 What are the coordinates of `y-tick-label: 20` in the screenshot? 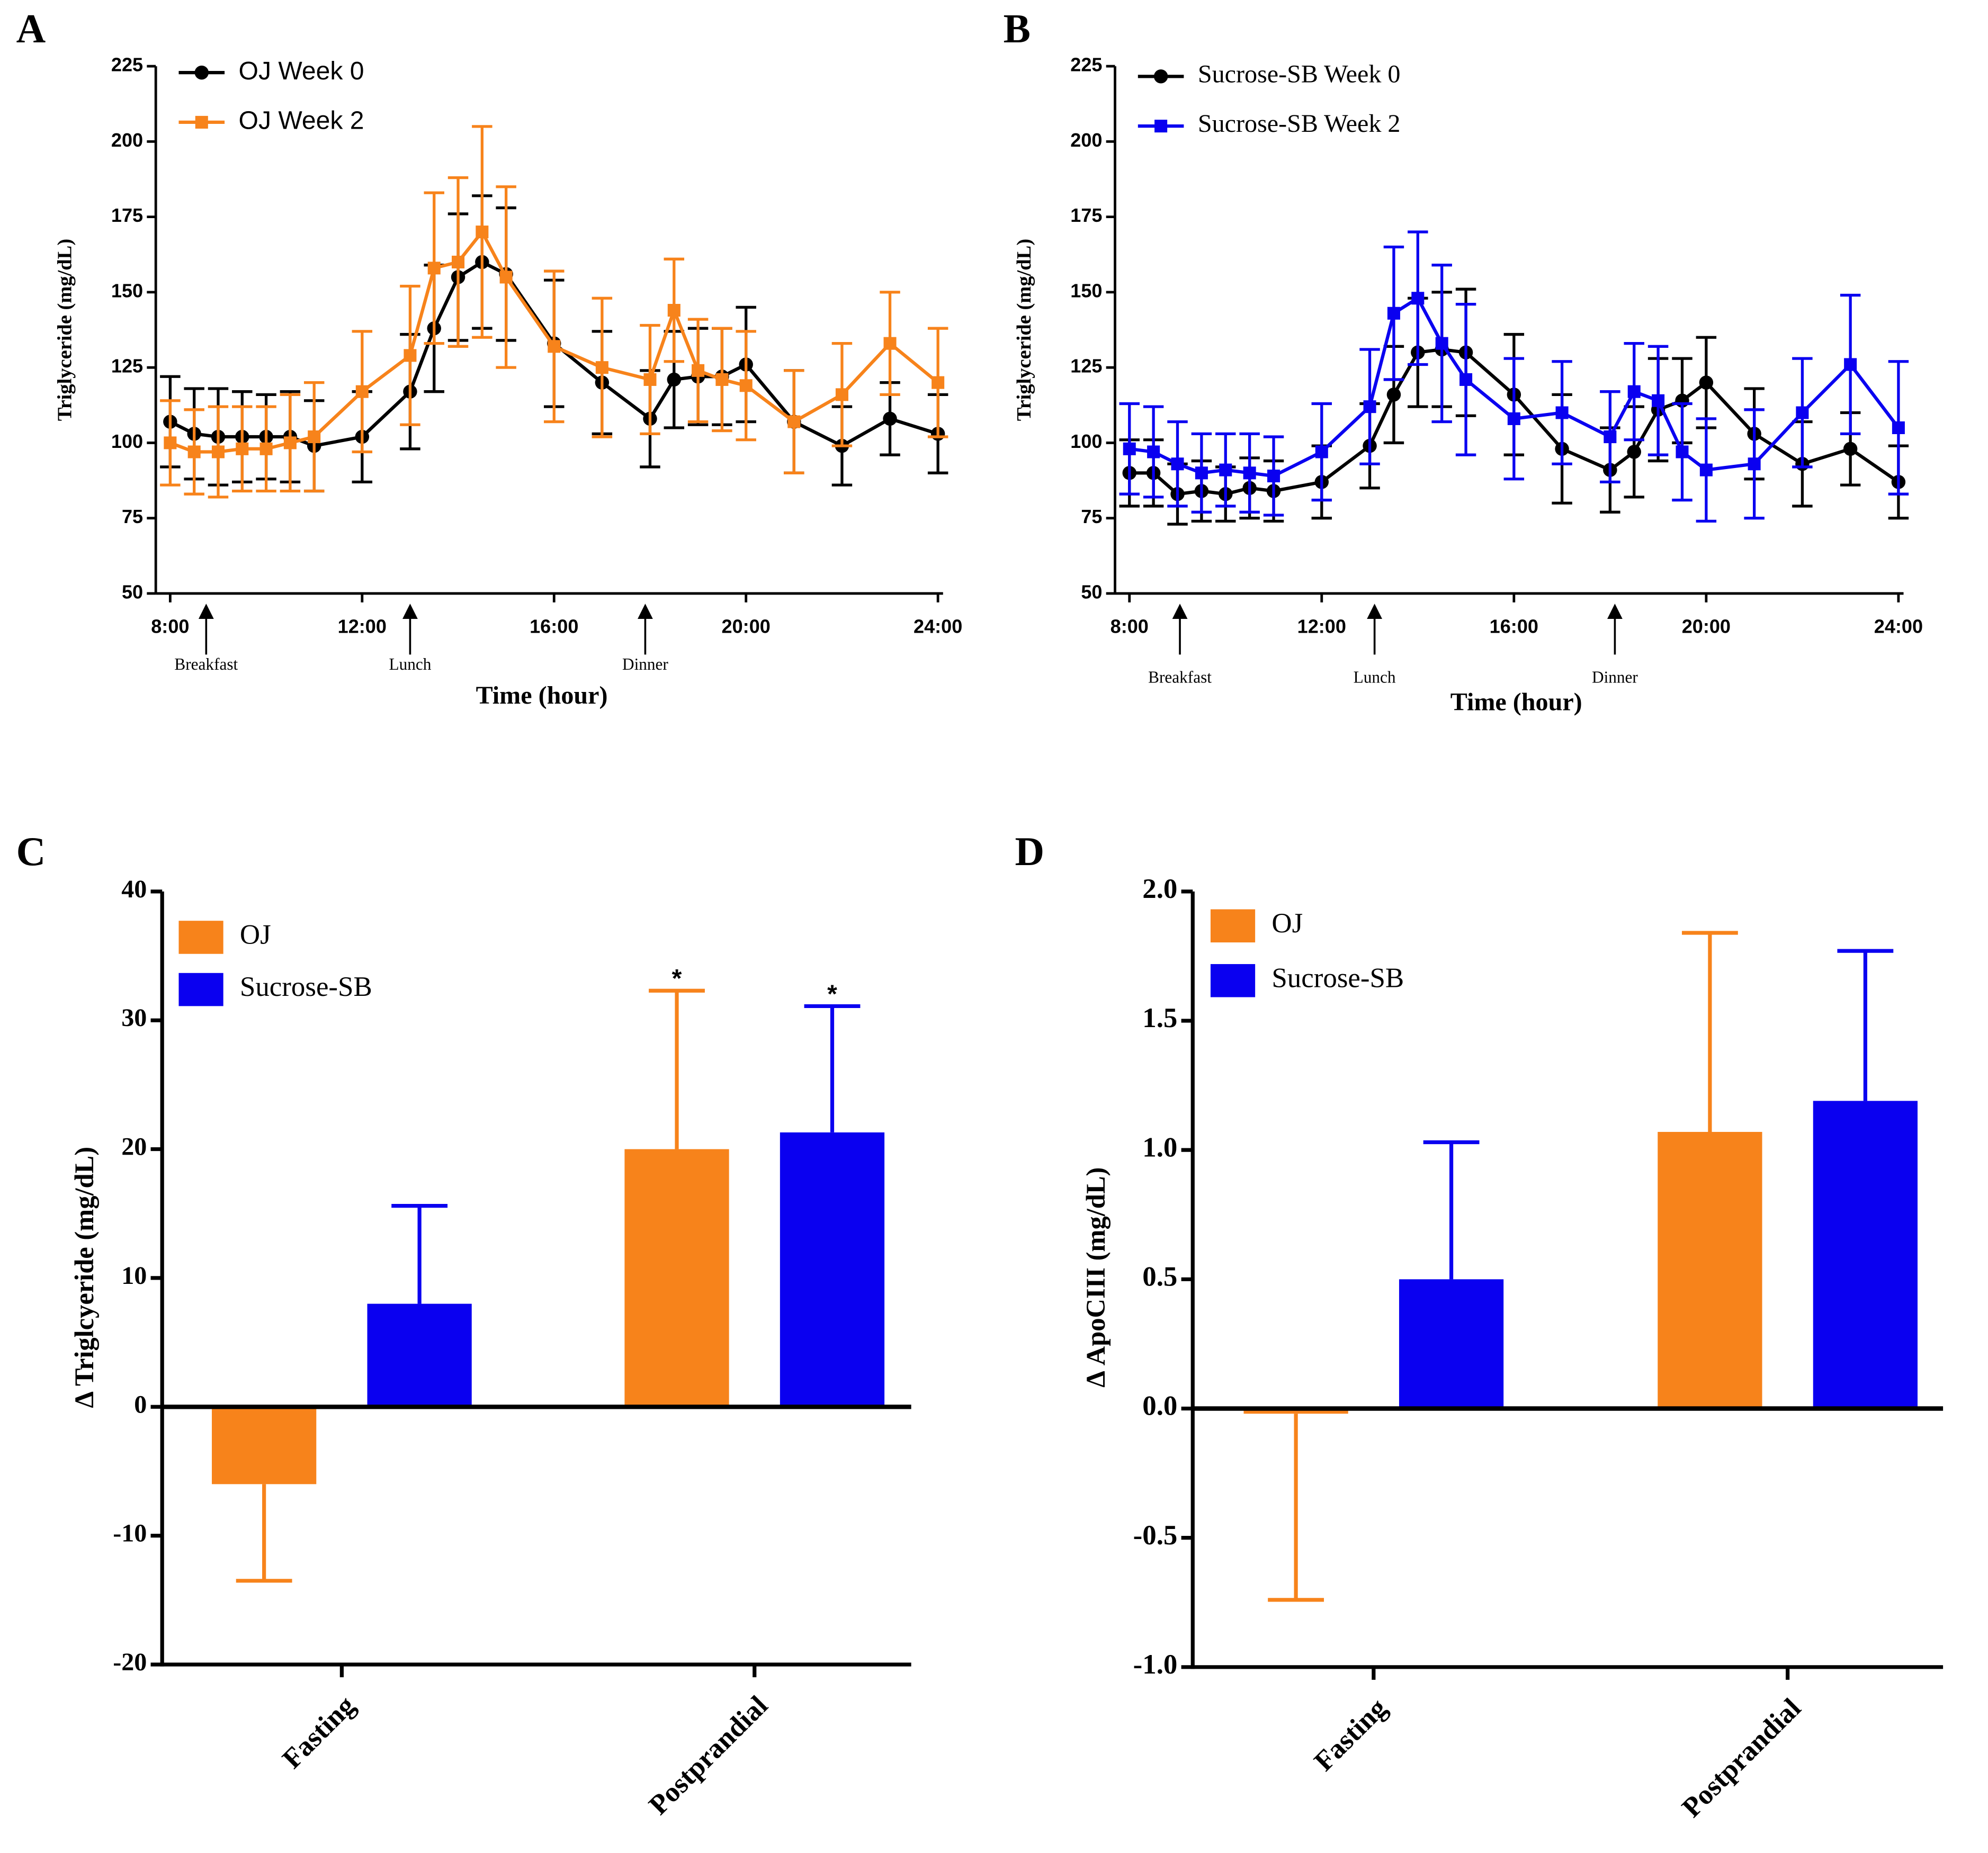 It's located at (134, 1147).